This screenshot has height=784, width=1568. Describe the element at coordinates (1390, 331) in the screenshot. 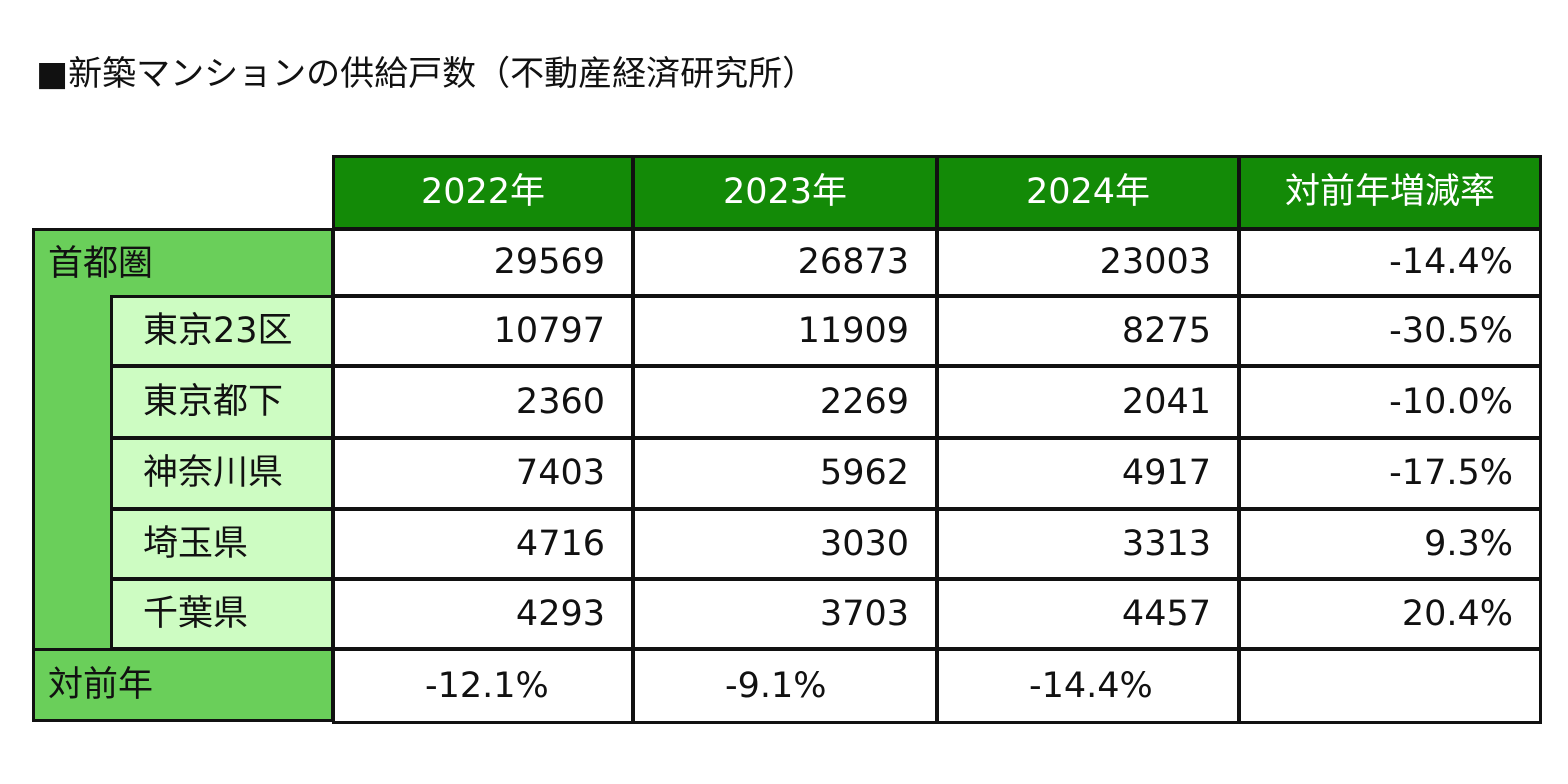

I see `table-cell: -30.5%` at that location.